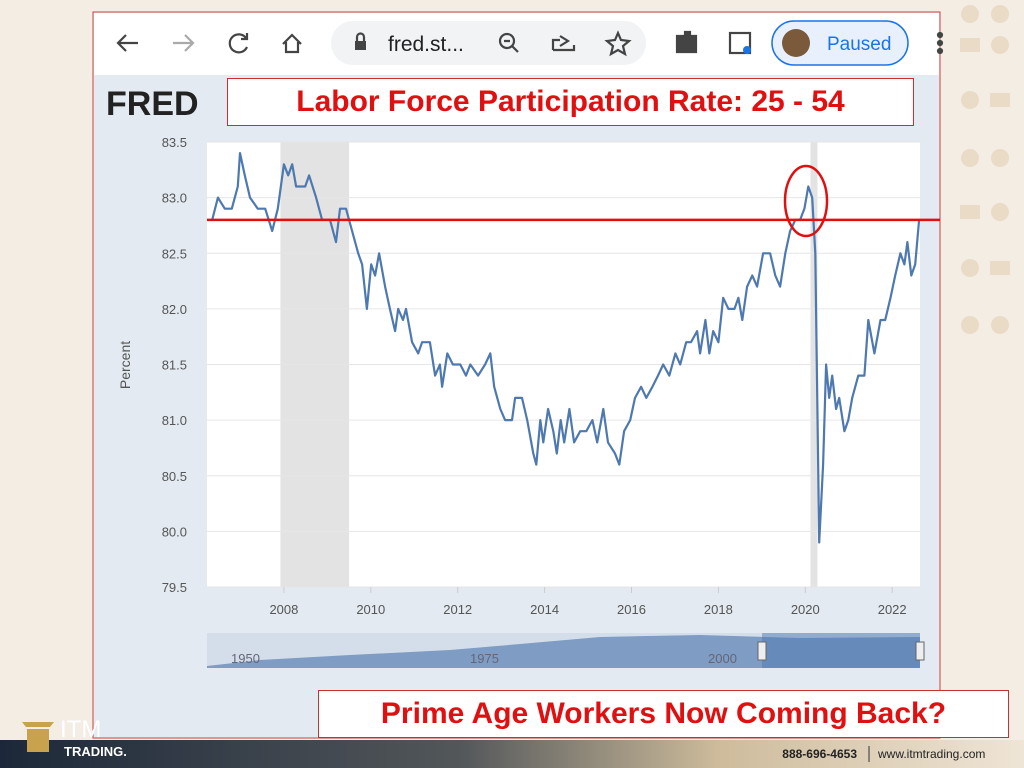 This screenshot has width=1024, height=768. What do you see at coordinates (484, 658) in the screenshot?
I see `navigator-label: 1975` at bounding box center [484, 658].